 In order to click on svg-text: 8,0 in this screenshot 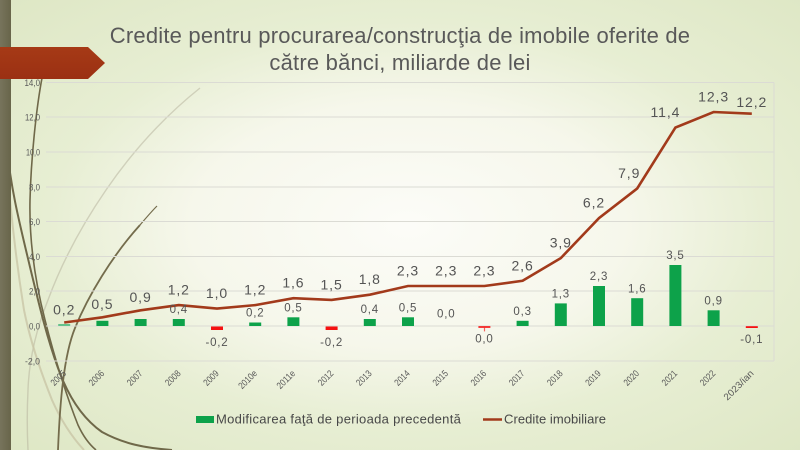, I will do `click(34, 187)`.